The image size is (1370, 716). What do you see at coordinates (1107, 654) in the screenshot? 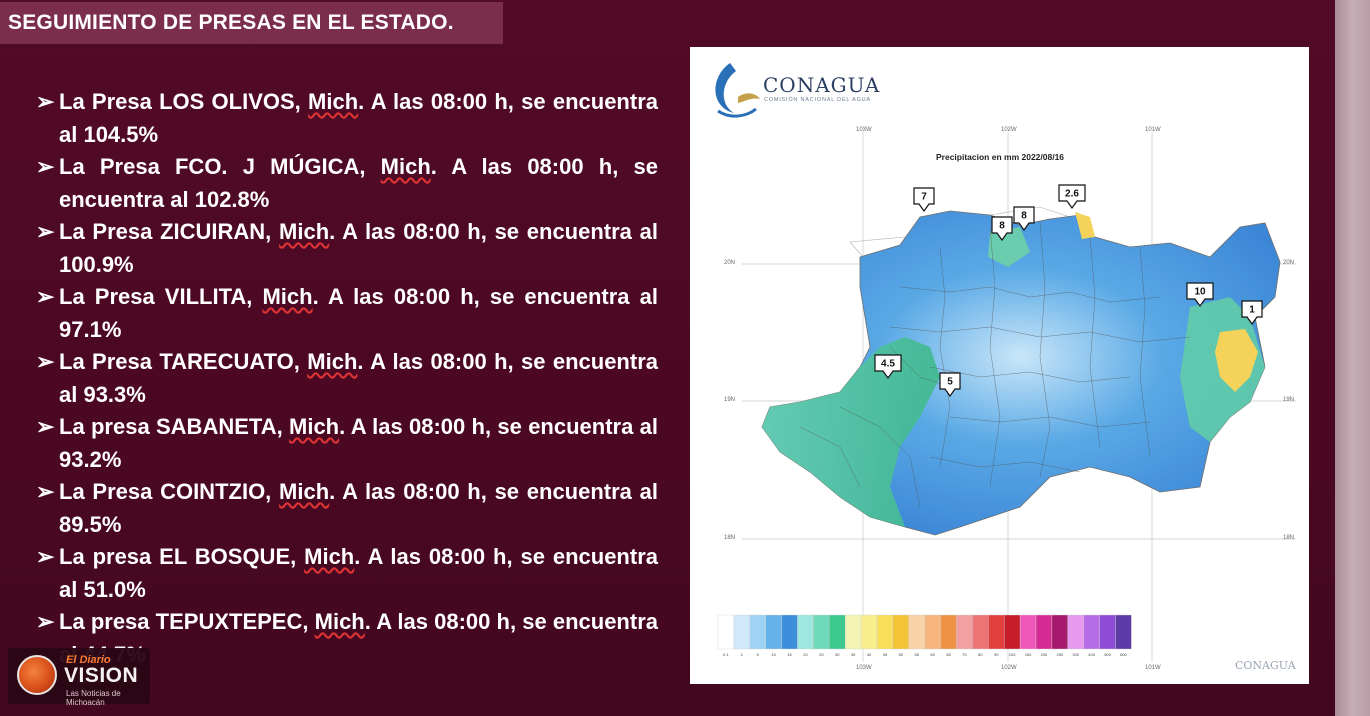
I see `legend-label: 500` at bounding box center [1107, 654].